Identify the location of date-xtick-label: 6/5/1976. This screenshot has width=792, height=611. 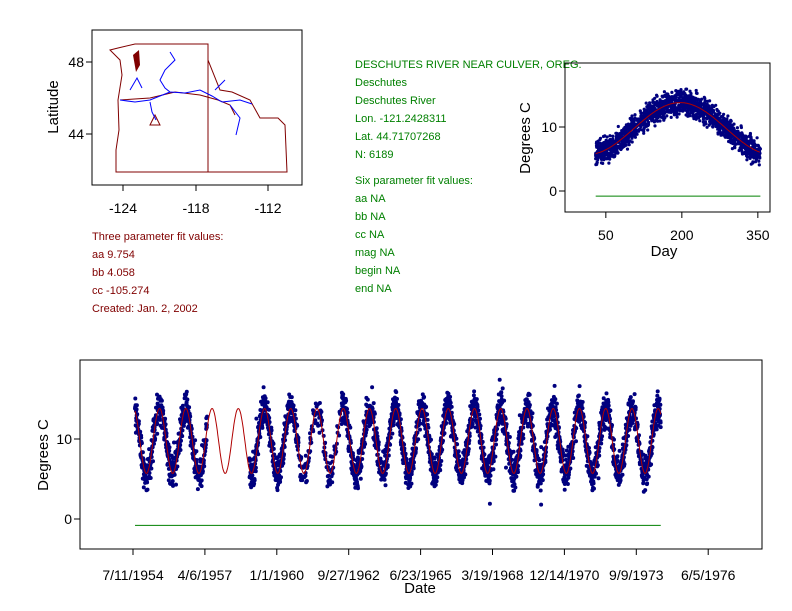
(708, 575).